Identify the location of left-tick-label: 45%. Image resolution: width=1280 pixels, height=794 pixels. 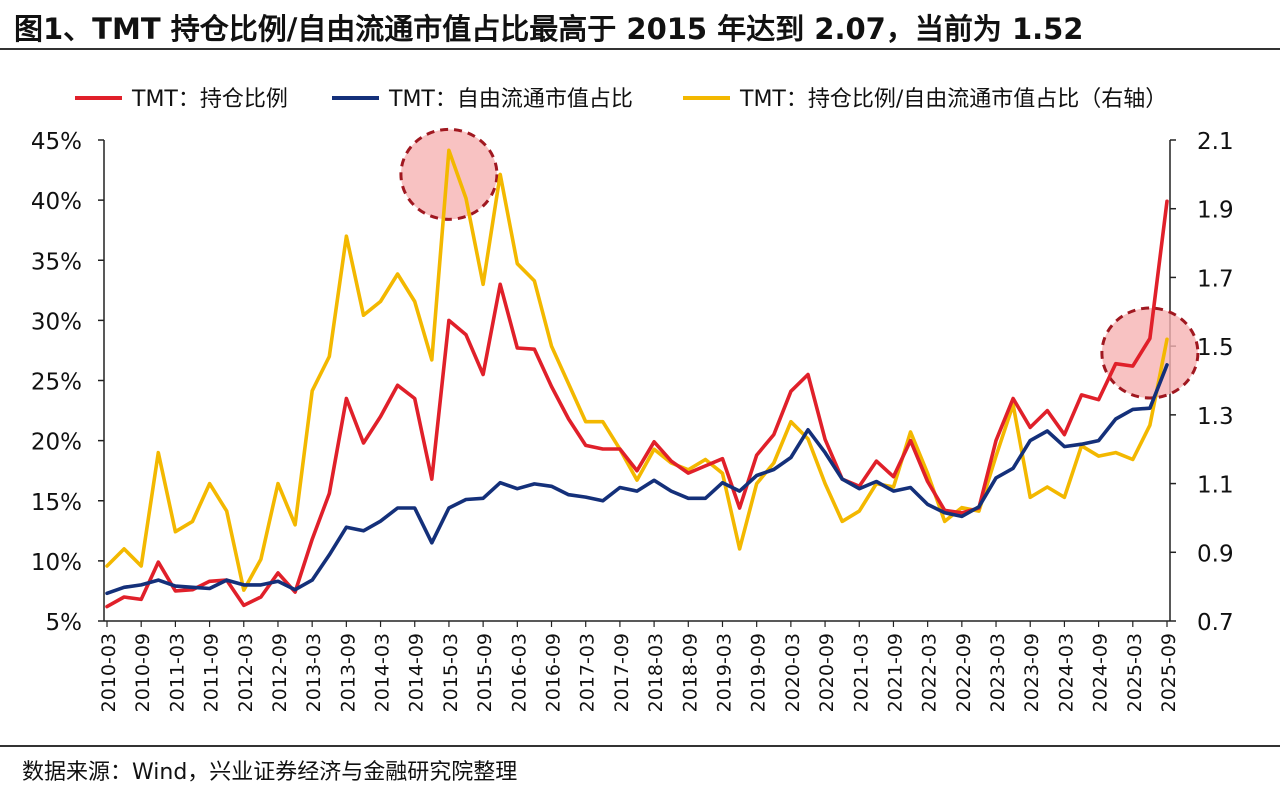
(56, 142).